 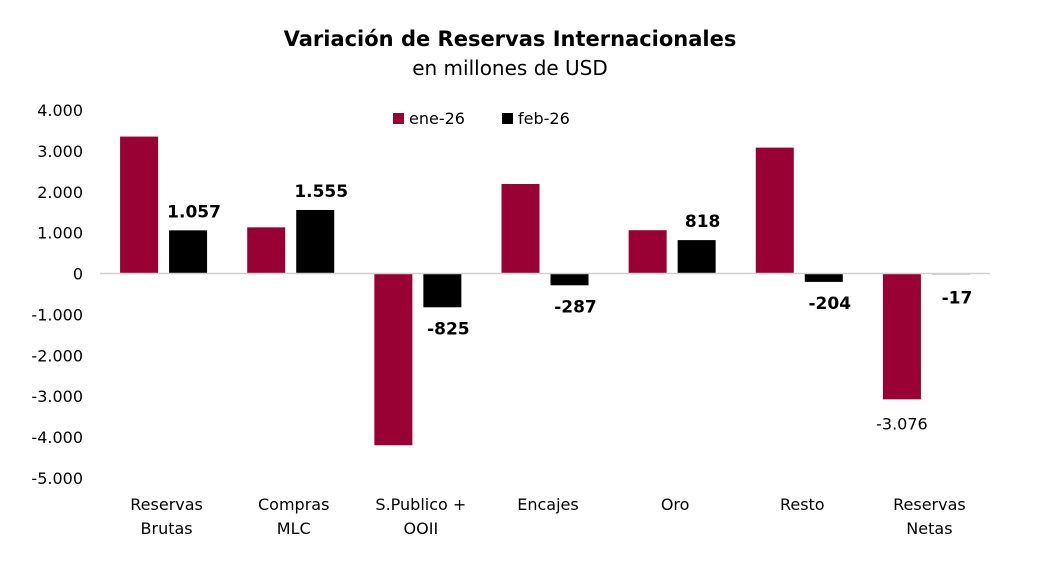 What do you see at coordinates (547, 504) in the screenshot?
I see `category-label-3: Encajes` at bounding box center [547, 504].